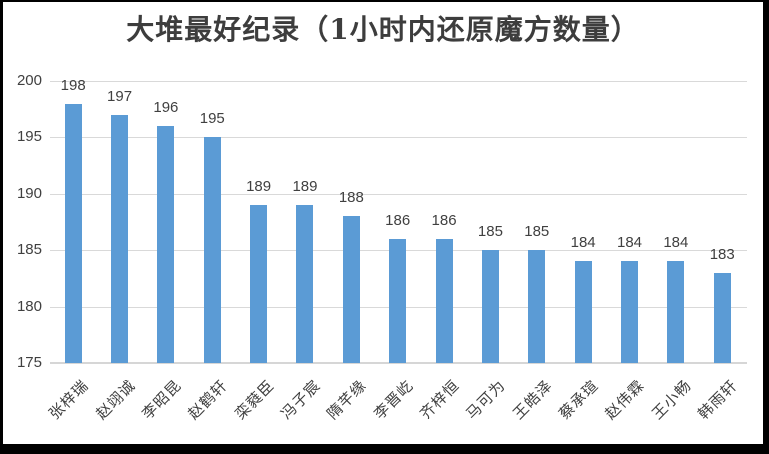 The width and height of the screenshot is (769, 454). I want to click on bar-王皓泽, so click(537, 306).